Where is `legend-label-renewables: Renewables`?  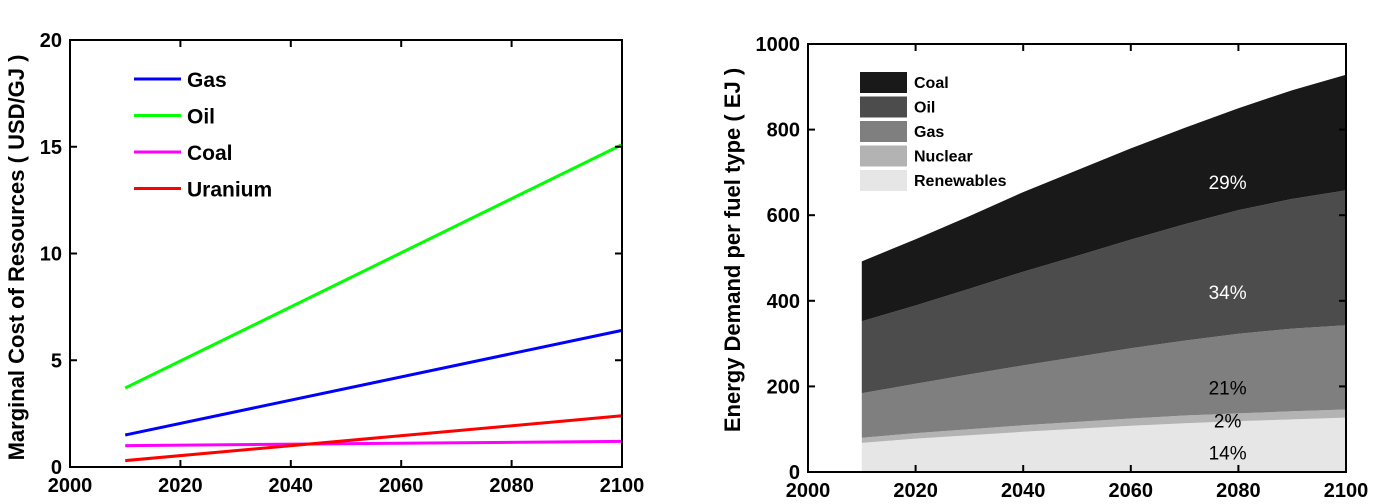 legend-label-renewables: Renewables is located at coordinates (960, 181).